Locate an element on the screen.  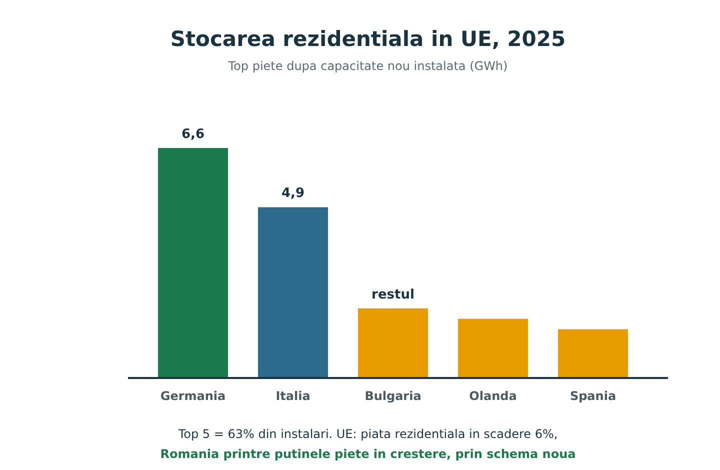
text: Top 5 = 63% din instalari. UE: piata rezidentiala in scadere 6%, is located at coordinates (367, 434).